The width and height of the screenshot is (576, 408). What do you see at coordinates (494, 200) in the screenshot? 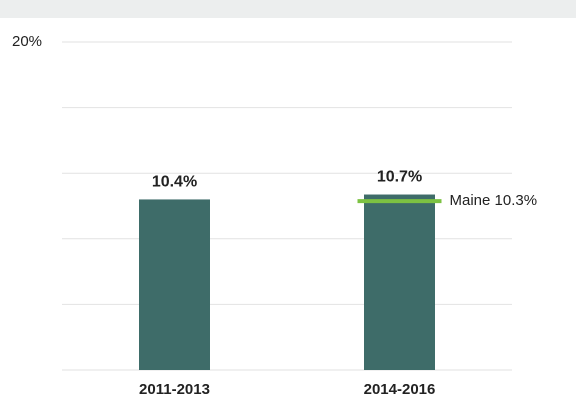
I see `reference-label: Maine 10.3%` at bounding box center [494, 200].